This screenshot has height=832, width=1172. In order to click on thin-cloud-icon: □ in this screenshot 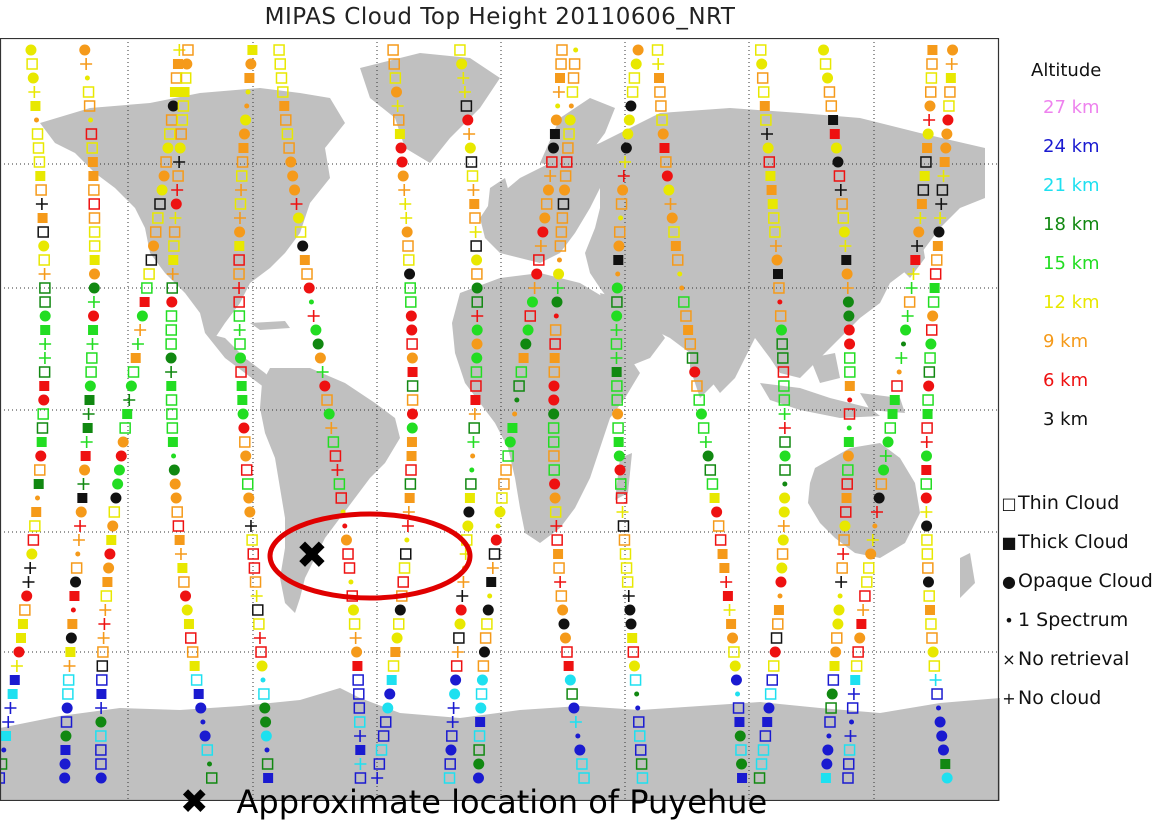, I will do `click(1009, 503)`.